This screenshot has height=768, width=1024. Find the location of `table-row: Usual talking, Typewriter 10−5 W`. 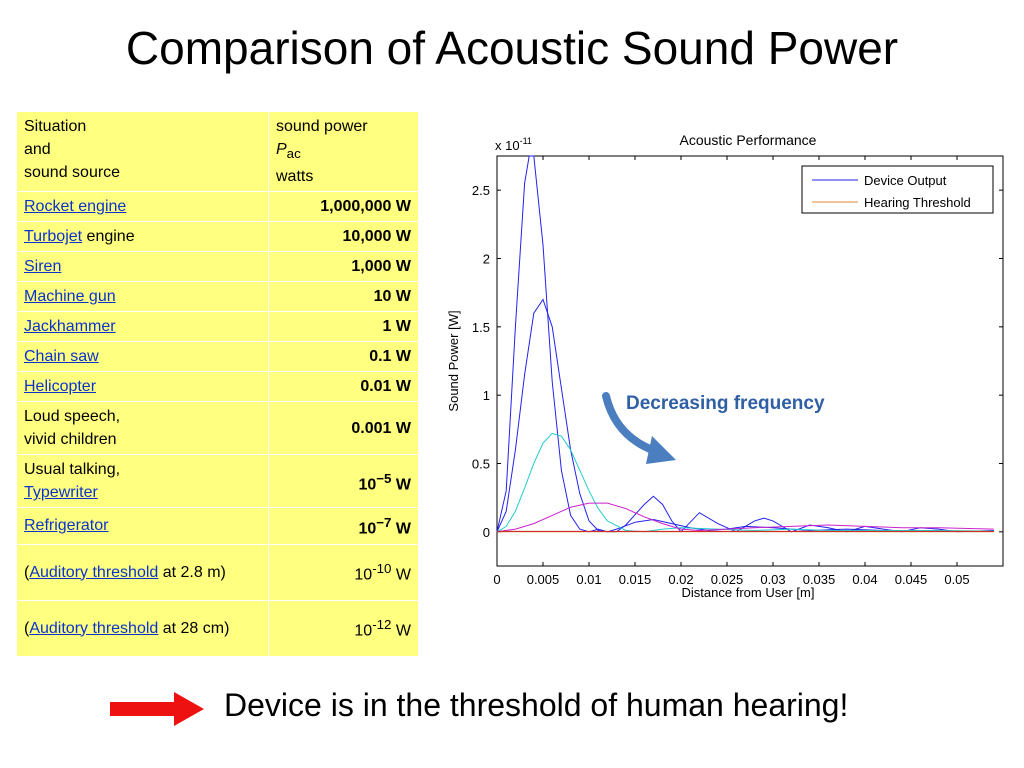

table-row: Usual talking, Typewriter 10−5 W is located at coordinates (217, 481).